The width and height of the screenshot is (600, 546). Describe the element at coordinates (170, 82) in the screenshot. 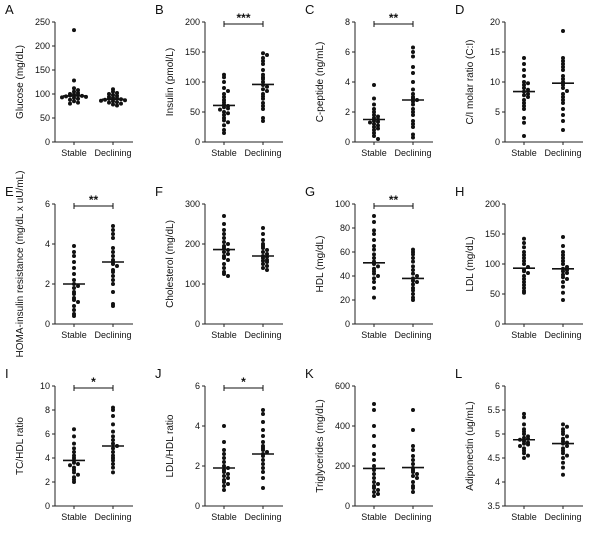

I see `y-axis-label: Insulin (pmol/L)` at that location.